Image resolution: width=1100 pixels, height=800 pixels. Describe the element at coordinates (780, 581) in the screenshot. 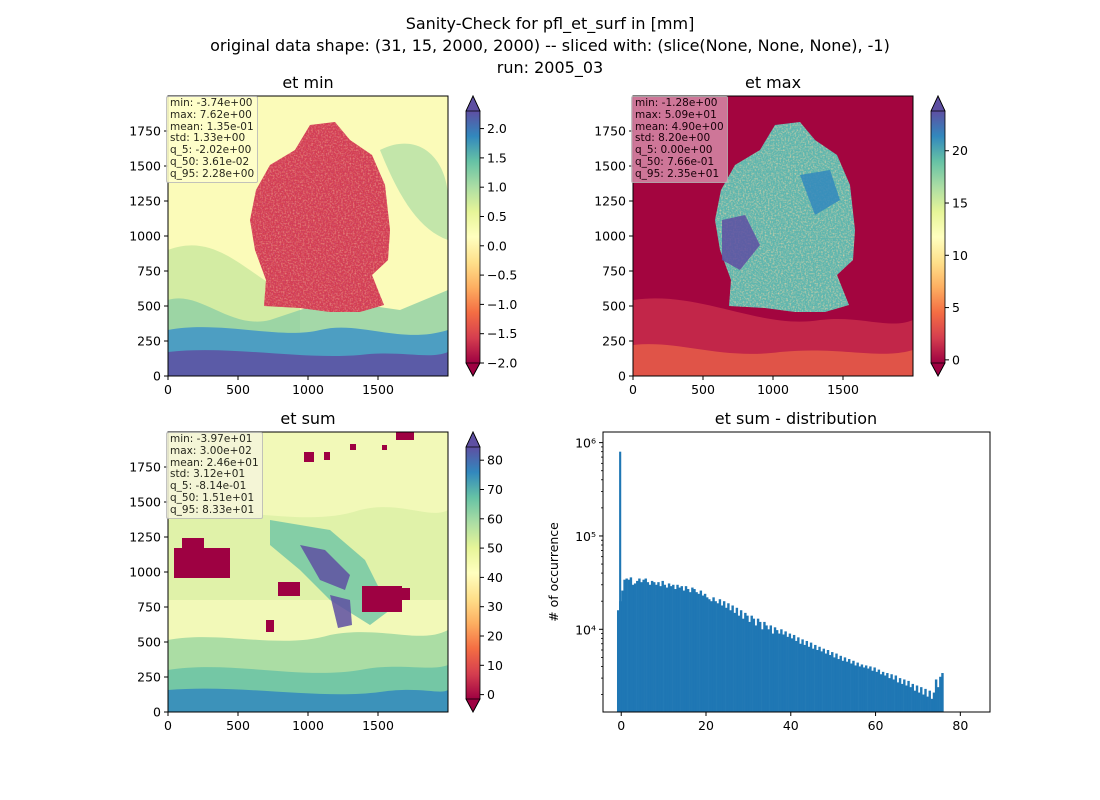

I see `histogram-bars` at that location.